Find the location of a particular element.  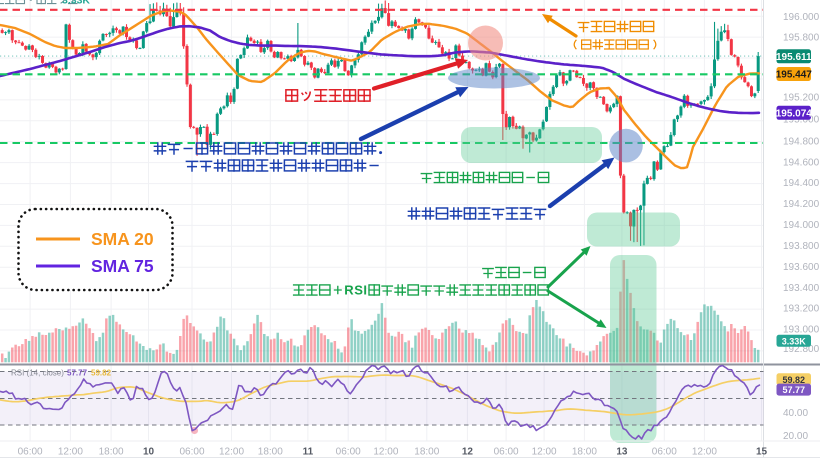

svg-text: 192.800 is located at coordinates (801, 349).